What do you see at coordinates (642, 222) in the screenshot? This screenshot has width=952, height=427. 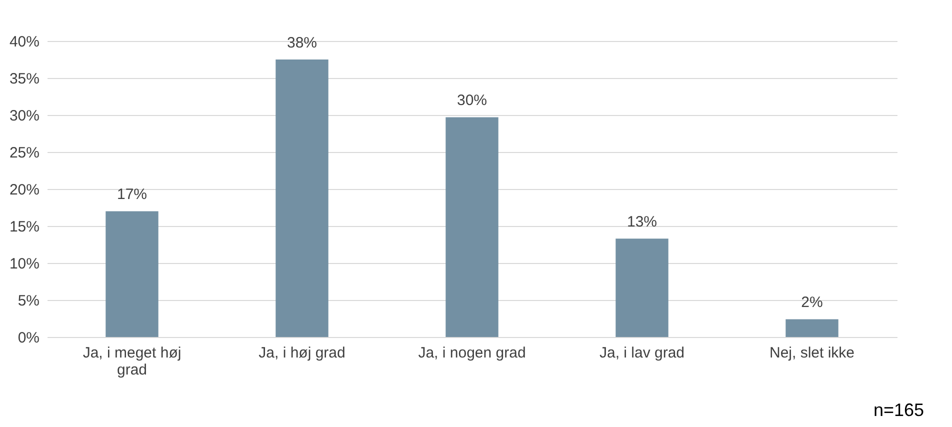 I see `data-label: 13%` at bounding box center [642, 222].